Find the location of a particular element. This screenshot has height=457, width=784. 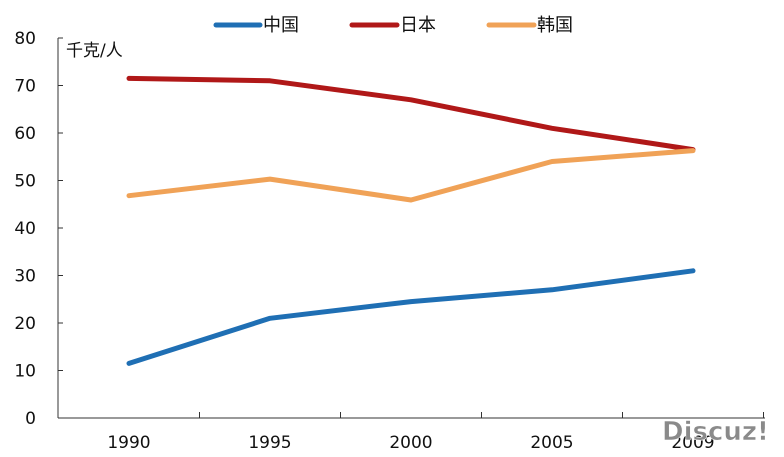

y-tick-label: 20 is located at coordinates (25, 324).